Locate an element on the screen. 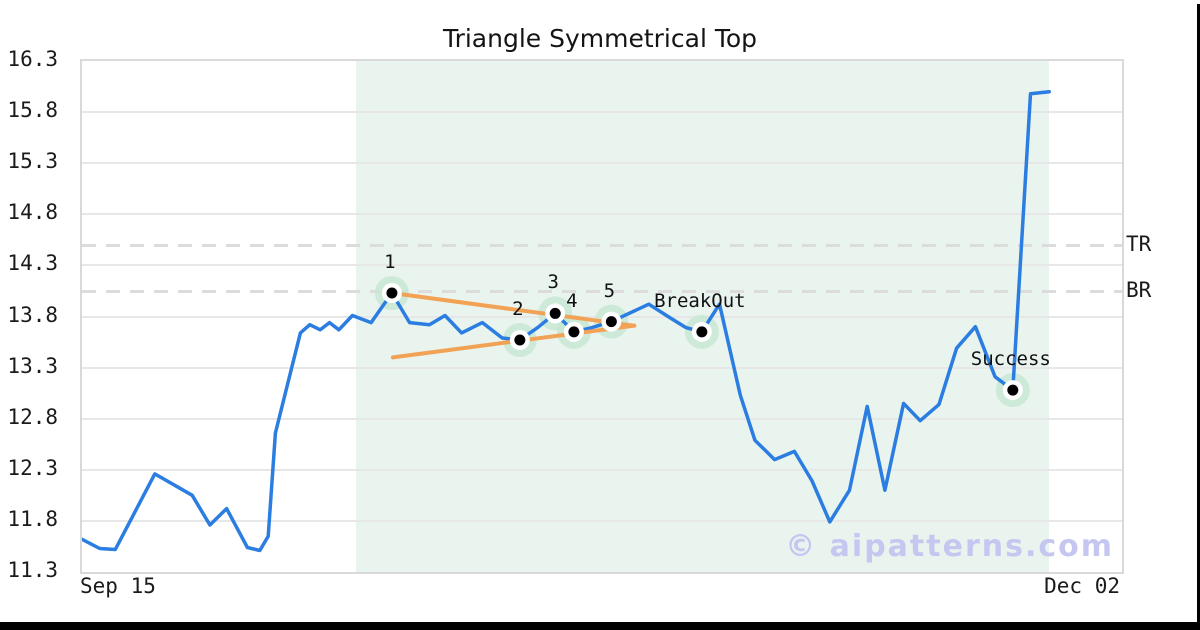  y-axis-tick-label: 15.8 is located at coordinates (32, 110).